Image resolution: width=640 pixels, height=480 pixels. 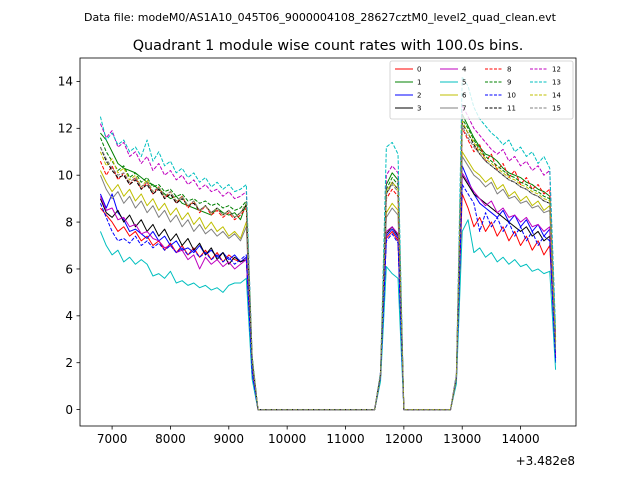 What do you see at coordinates (556, 70) in the screenshot?
I see `legend-label-12: 12` at bounding box center [556, 70].